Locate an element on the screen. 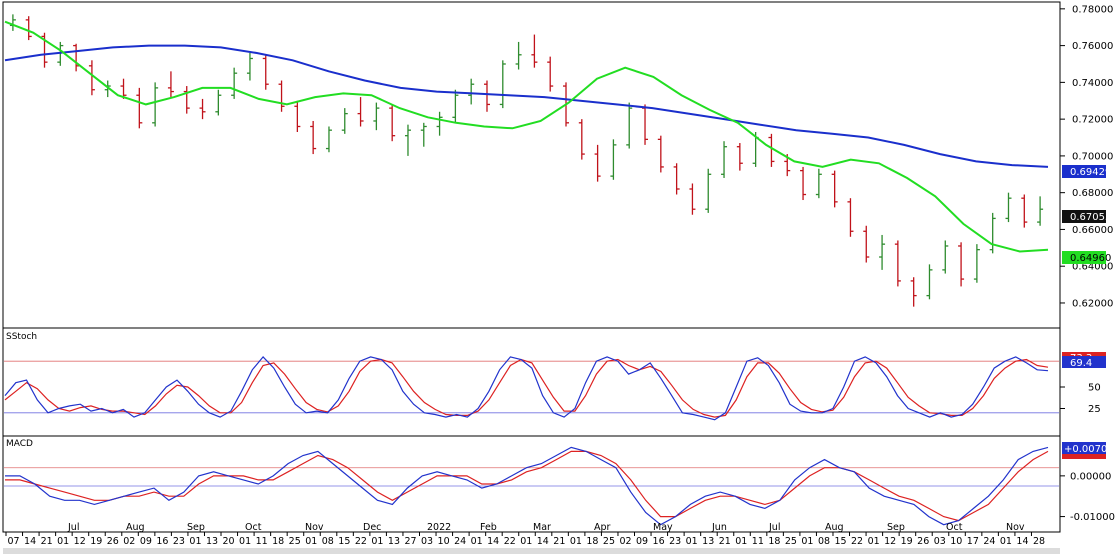 The width and height of the screenshot is (1120, 554). month-label: Mar is located at coordinates (542, 527).